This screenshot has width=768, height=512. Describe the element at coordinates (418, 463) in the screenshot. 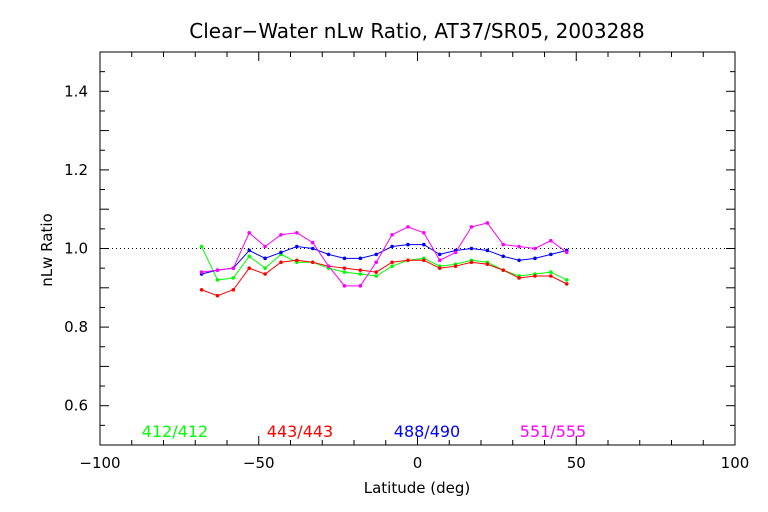

I see `x-tick-label: 0` at that location.